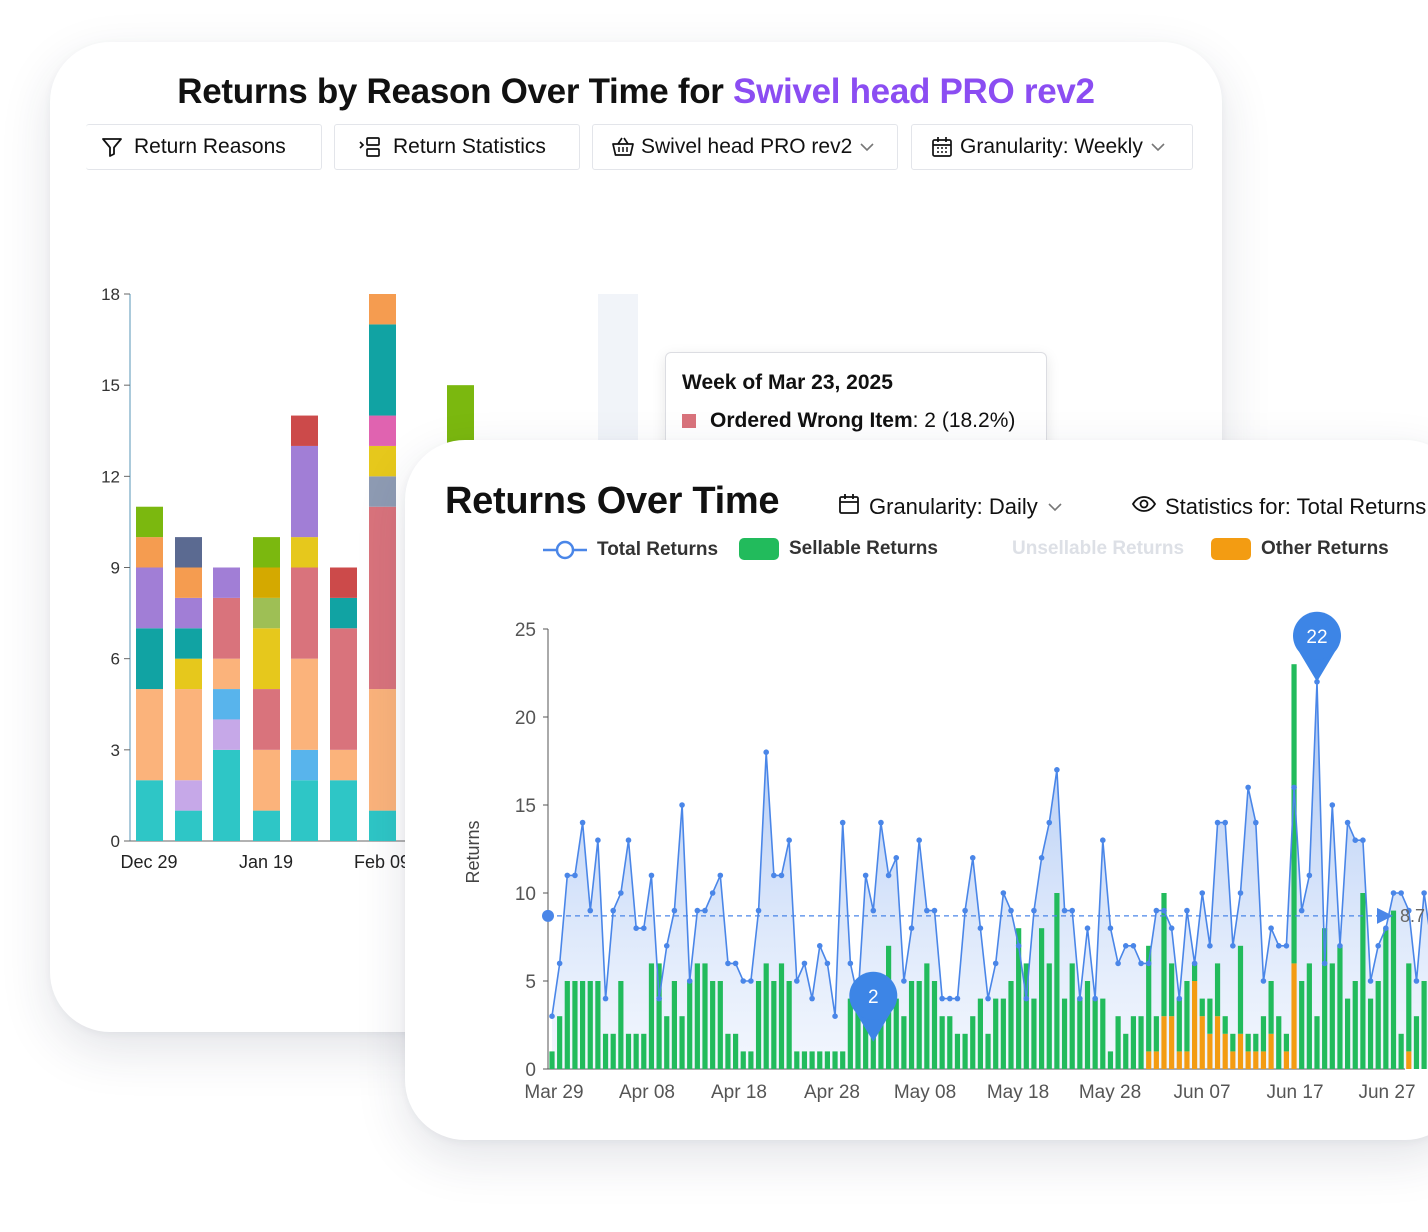  I want to click on tooltip-row: Ordered Wrong Item : 2 (18.2%), so click(856, 421).